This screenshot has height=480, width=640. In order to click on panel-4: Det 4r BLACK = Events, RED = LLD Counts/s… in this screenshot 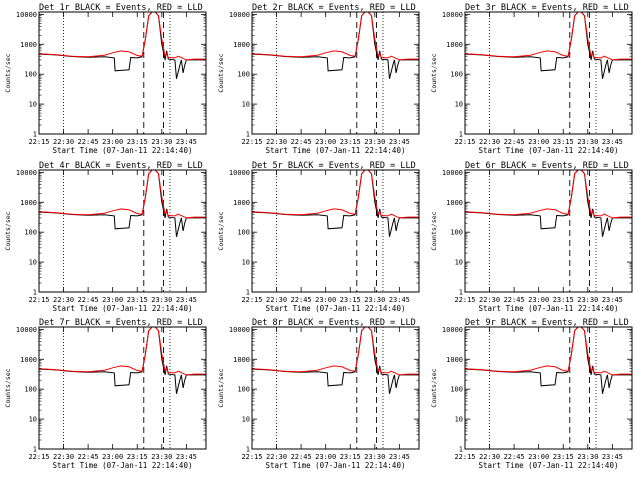, I will do `click(105, 237)`.